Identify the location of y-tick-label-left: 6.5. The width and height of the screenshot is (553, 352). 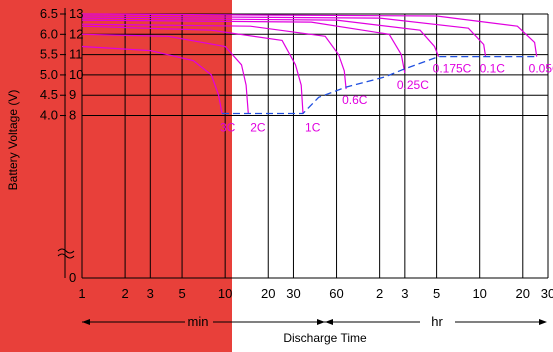
(49, 13).